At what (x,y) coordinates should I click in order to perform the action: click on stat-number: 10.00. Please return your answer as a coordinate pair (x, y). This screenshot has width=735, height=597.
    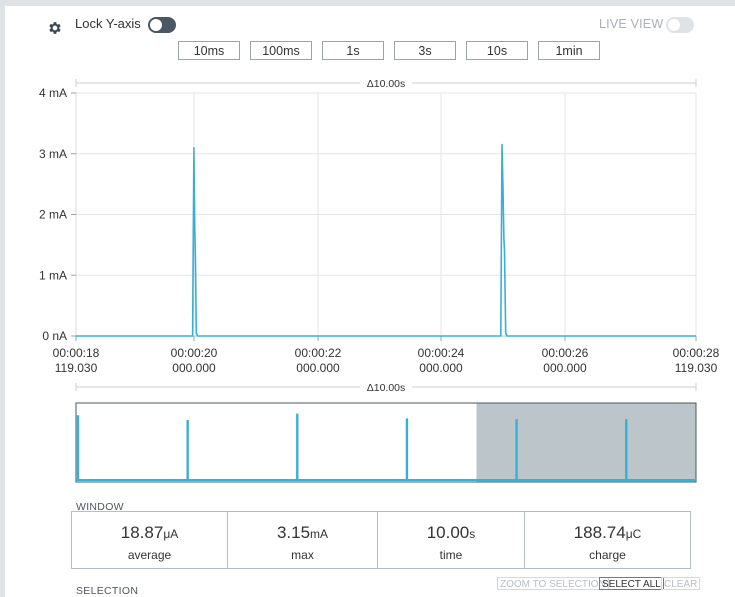
    Looking at the image, I should click on (448, 532).